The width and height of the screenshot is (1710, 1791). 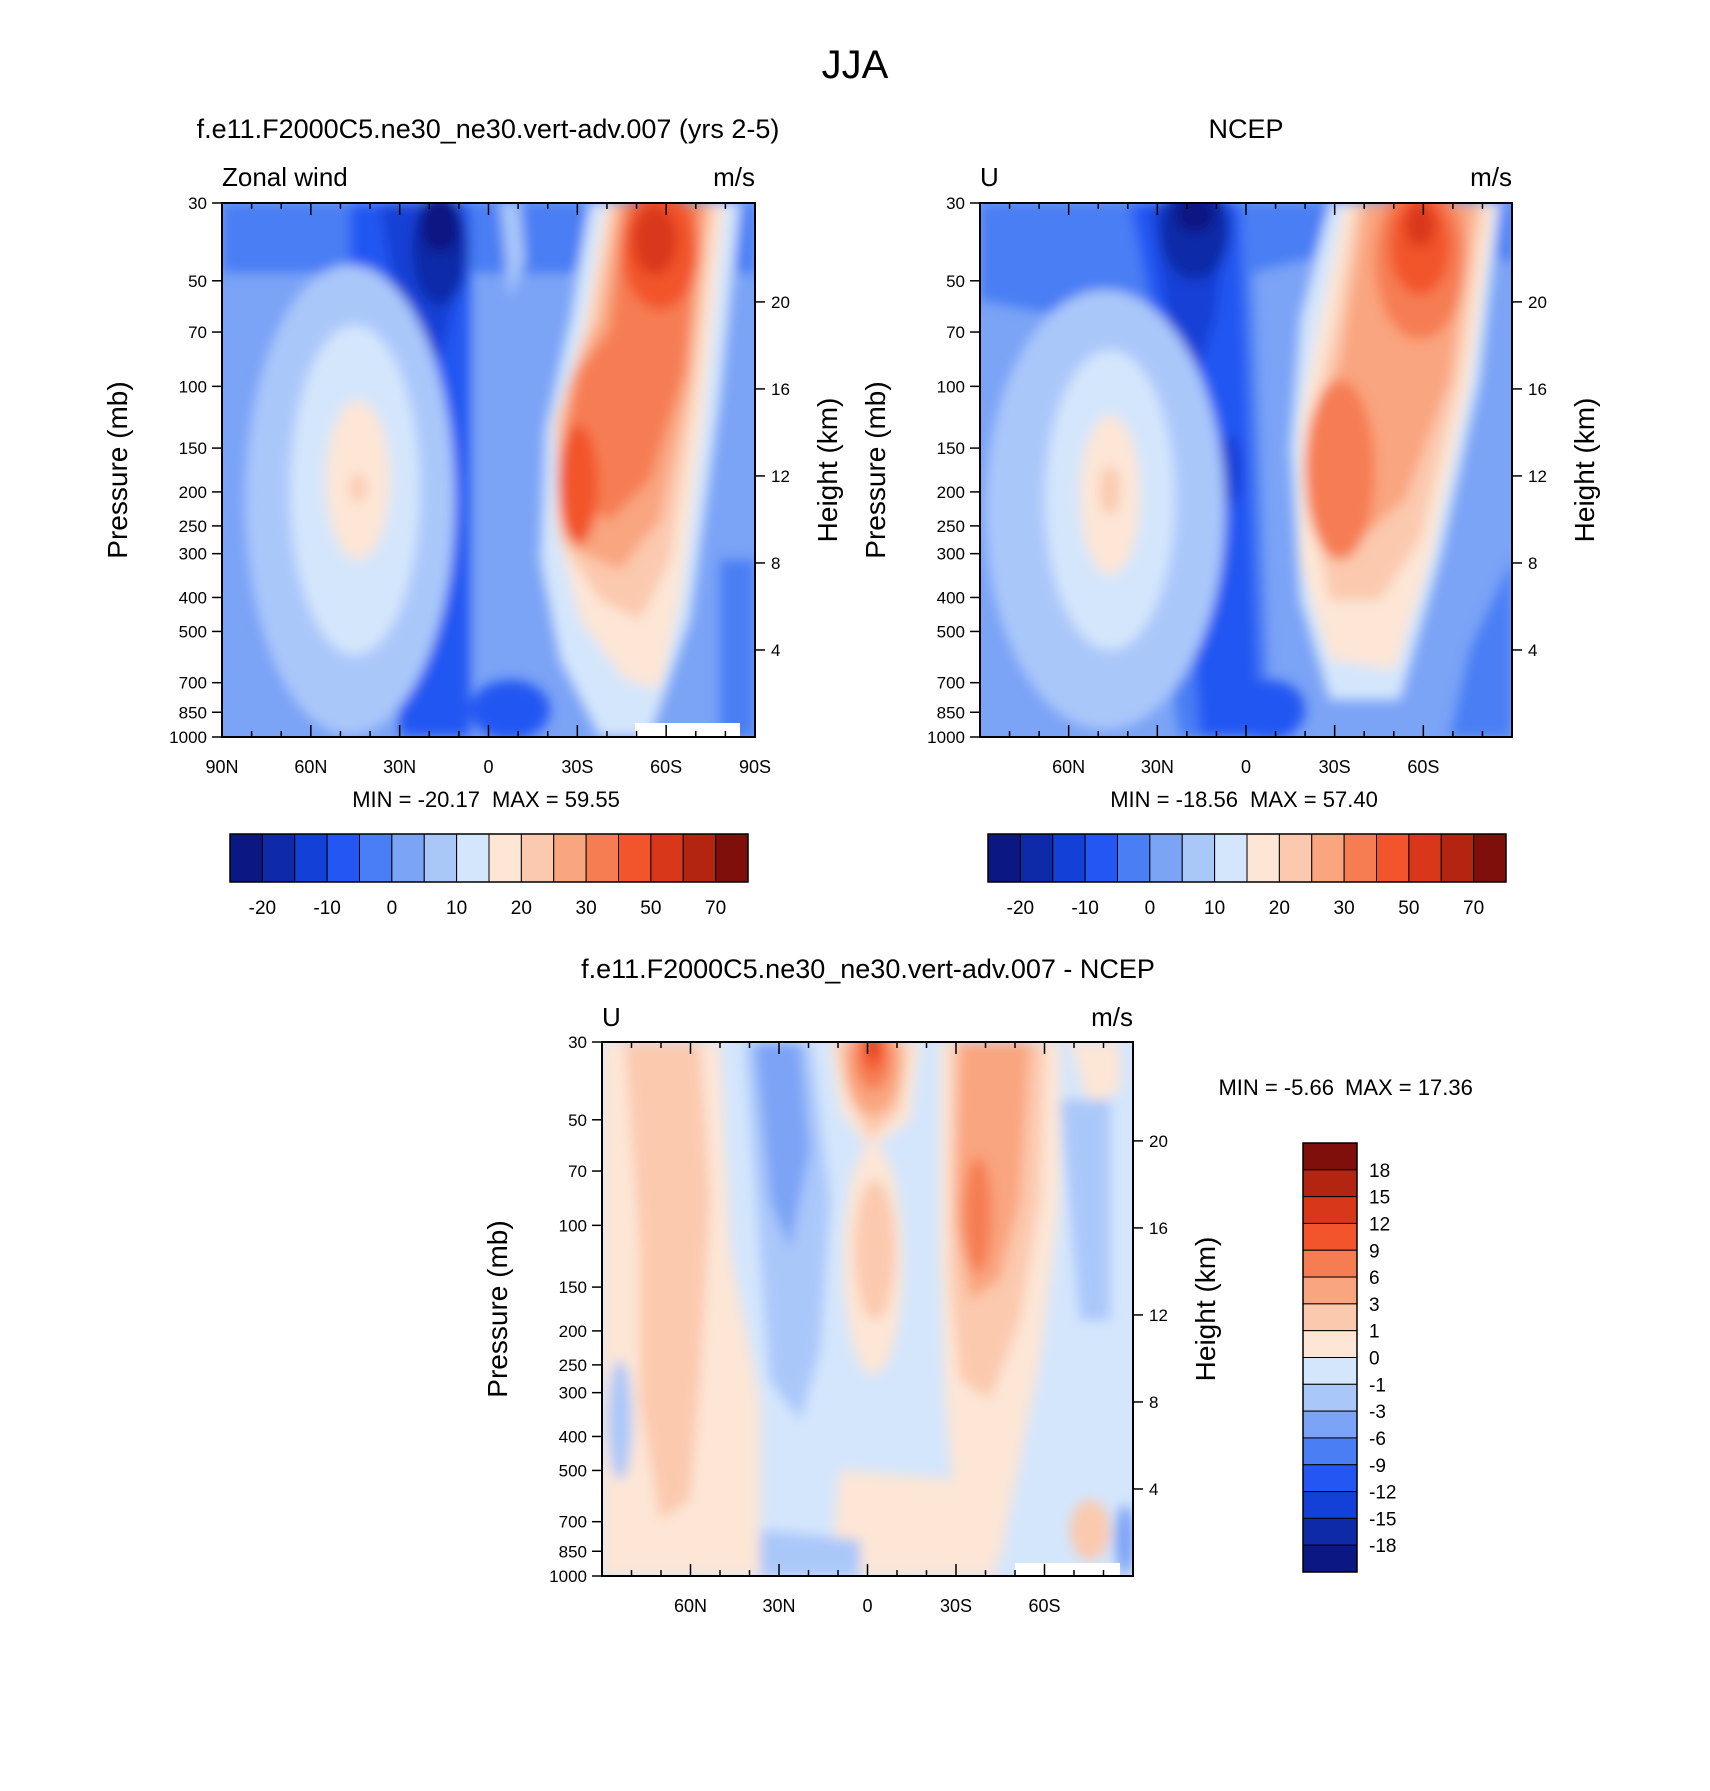 I want to click on colorbar-label: -18, so click(x=1382, y=1546).